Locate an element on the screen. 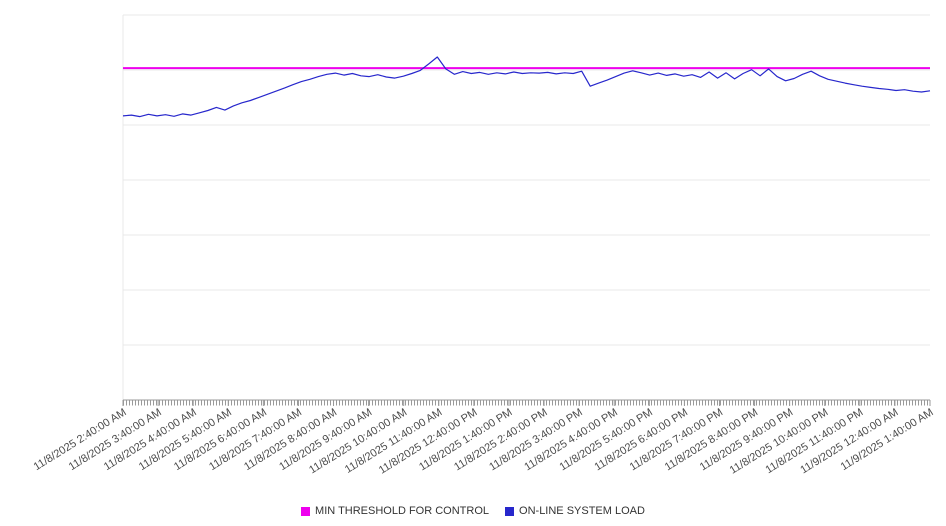 Image resolution: width=946 pixels, height=526 pixels. legend-label-system-load: ON-LINE SYSTEM LOAD is located at coordinates (582, 511).